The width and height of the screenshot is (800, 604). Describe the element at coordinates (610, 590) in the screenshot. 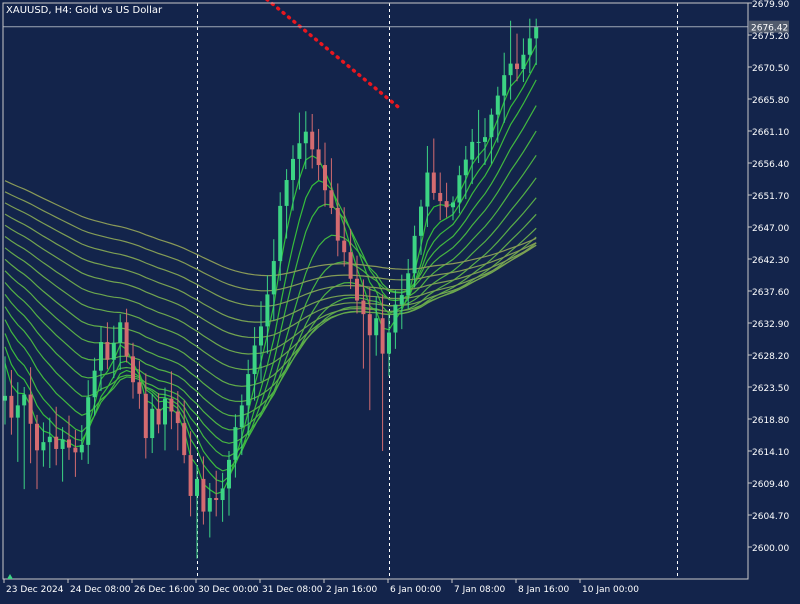

I see `x-tick-label: 10 Jan 00:00` at that location.